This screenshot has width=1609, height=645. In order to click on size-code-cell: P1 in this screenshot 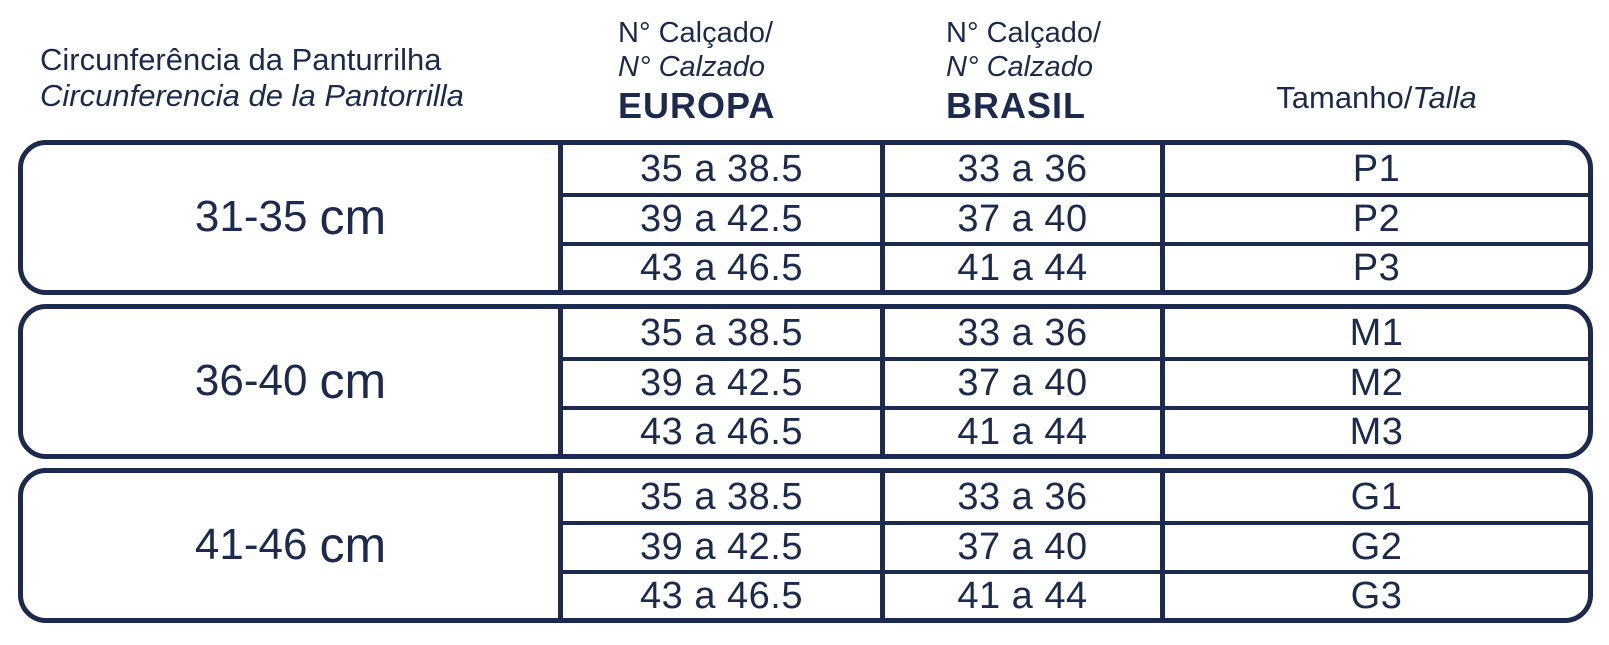, I will do `click(1374, 169)`.